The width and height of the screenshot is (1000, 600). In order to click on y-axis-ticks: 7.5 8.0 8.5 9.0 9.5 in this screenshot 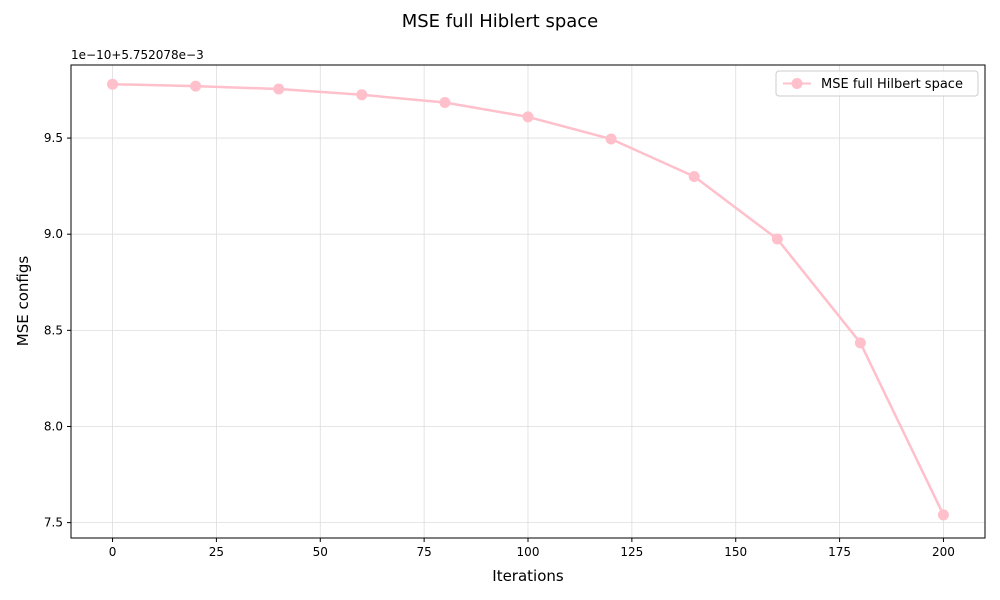, I will do `click(57, 330)`.